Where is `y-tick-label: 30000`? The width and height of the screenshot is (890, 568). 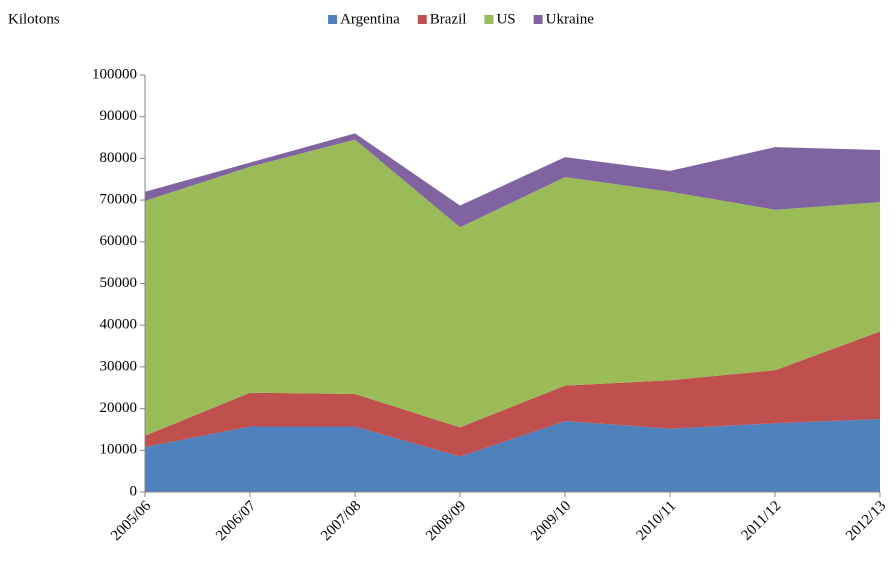 y-tick-label: 30000 is located at coordinates (119, 366).